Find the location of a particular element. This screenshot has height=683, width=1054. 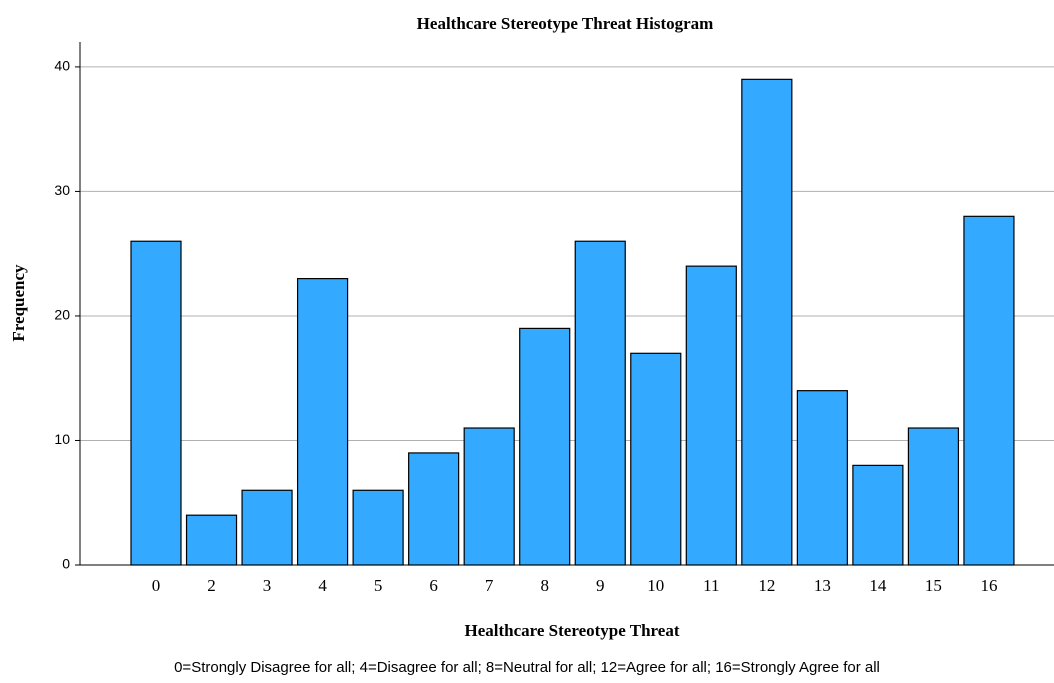

x-tick-label: 13 is located at coordinates (822, 585).